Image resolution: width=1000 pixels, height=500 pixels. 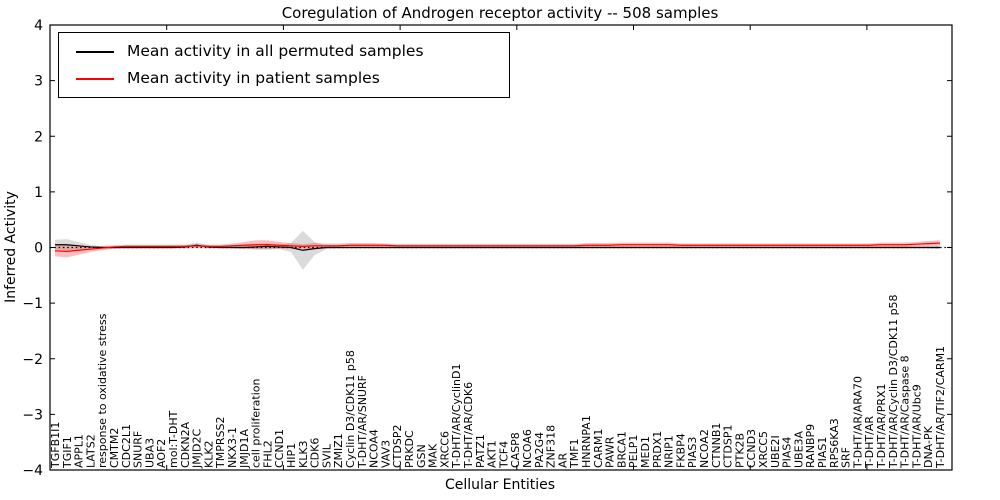 I want to click on y-tick-label: 0, so click(x=38, y=249).